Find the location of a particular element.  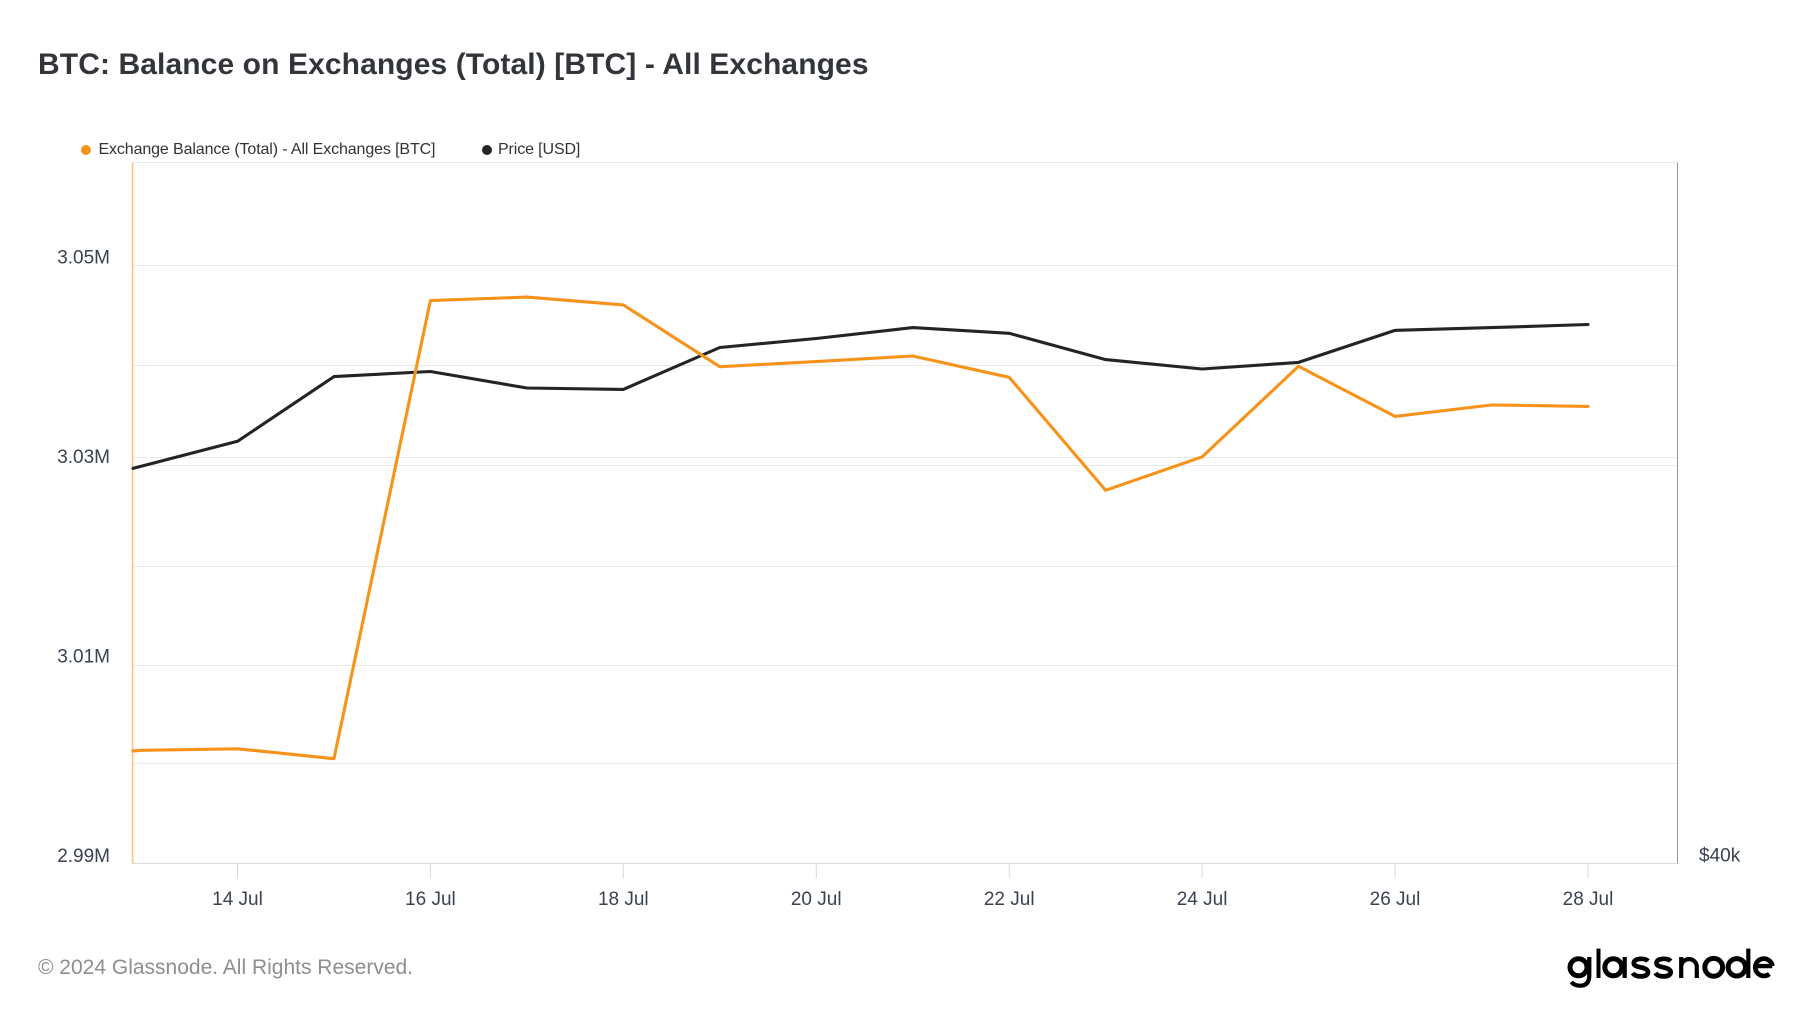

svg-text: 2.99M is located at coordinates (83, 856).